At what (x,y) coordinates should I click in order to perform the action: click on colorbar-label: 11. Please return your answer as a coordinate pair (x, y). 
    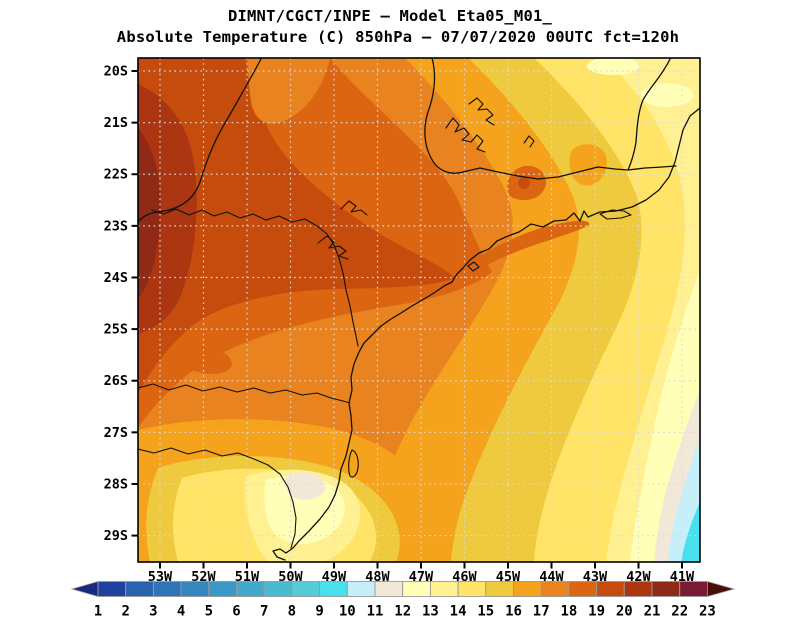
    Looking at the image, I should click on (375, 611).